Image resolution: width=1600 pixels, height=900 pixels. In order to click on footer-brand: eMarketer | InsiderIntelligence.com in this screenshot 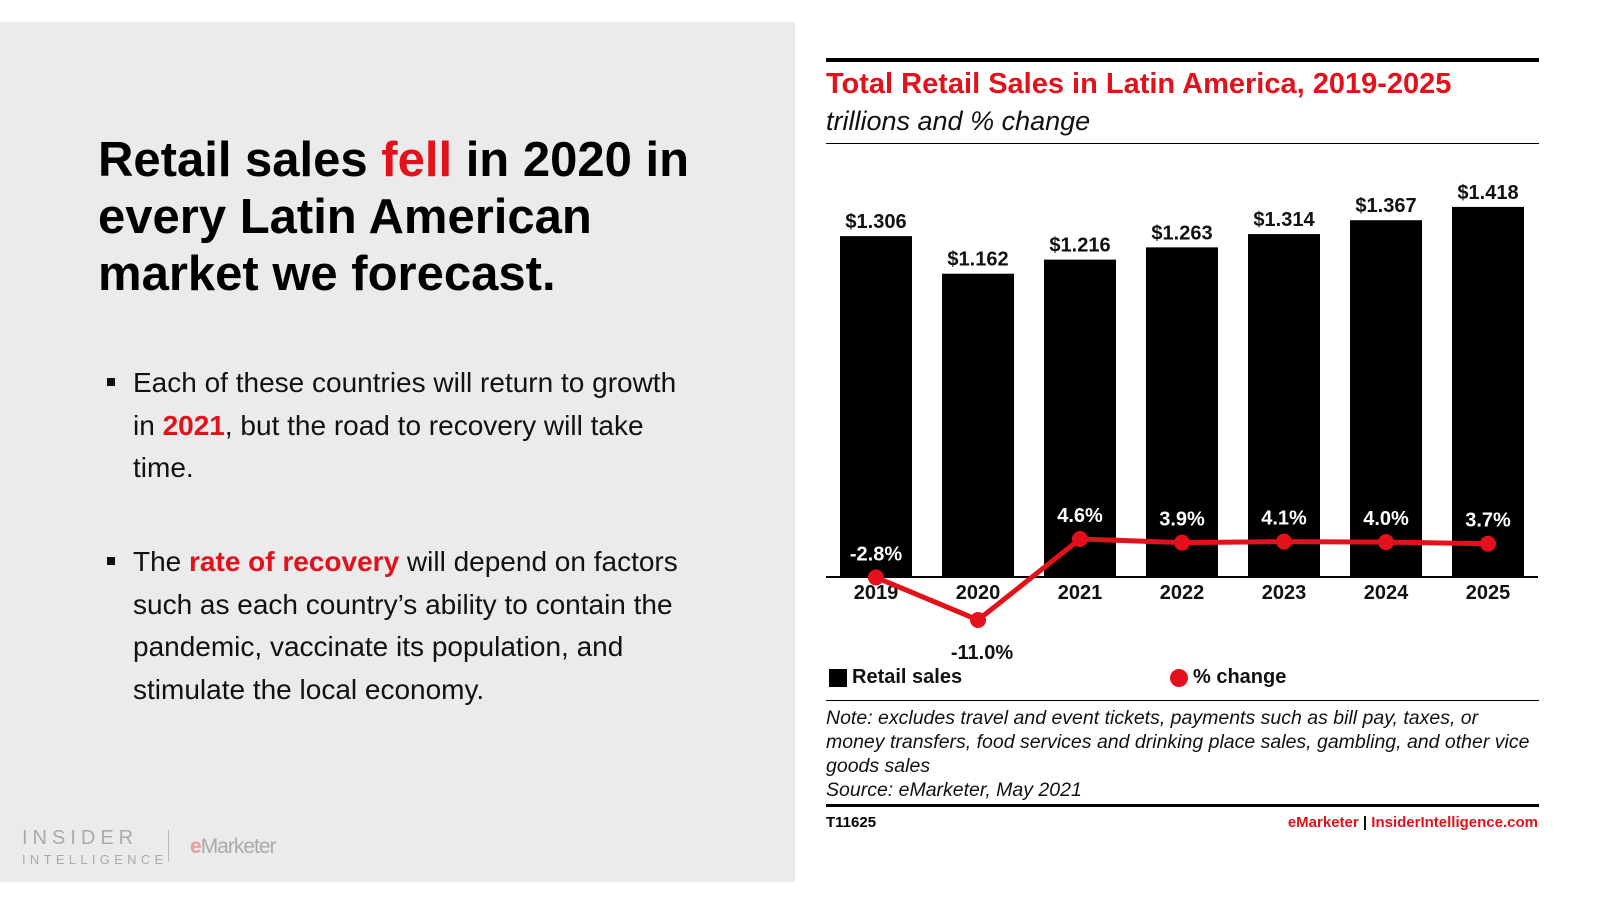, I will do `click(1413, 822)`.